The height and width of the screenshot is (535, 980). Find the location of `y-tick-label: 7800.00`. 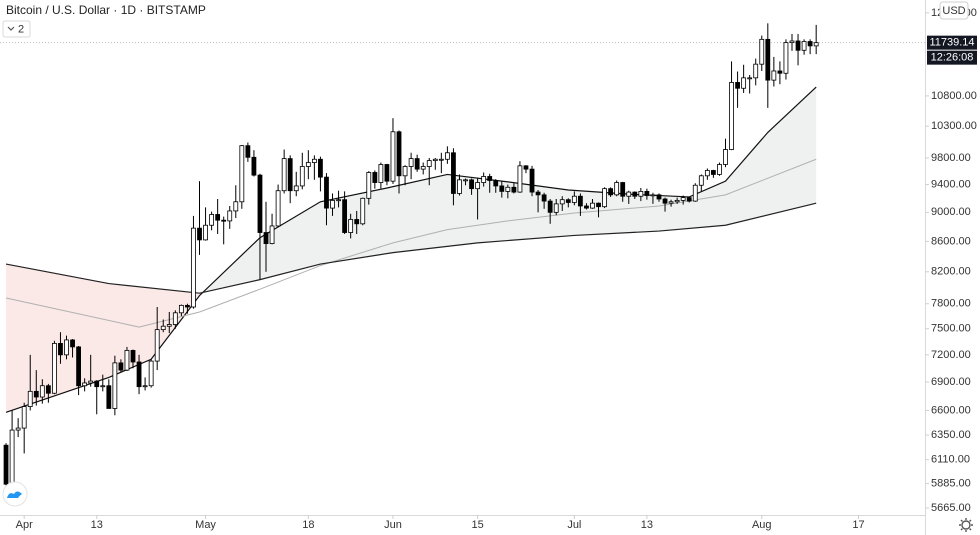

y-tick-label: 7800.00 is located at coordinates (951, 304).